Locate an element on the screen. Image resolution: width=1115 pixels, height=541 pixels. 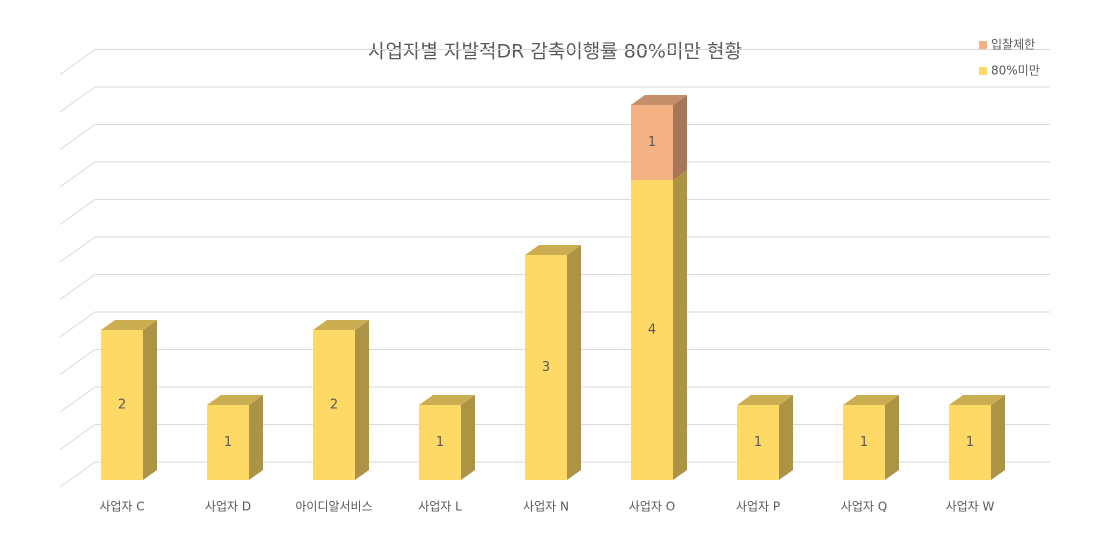
data-label: 4 is located at coordinates (652, 330).